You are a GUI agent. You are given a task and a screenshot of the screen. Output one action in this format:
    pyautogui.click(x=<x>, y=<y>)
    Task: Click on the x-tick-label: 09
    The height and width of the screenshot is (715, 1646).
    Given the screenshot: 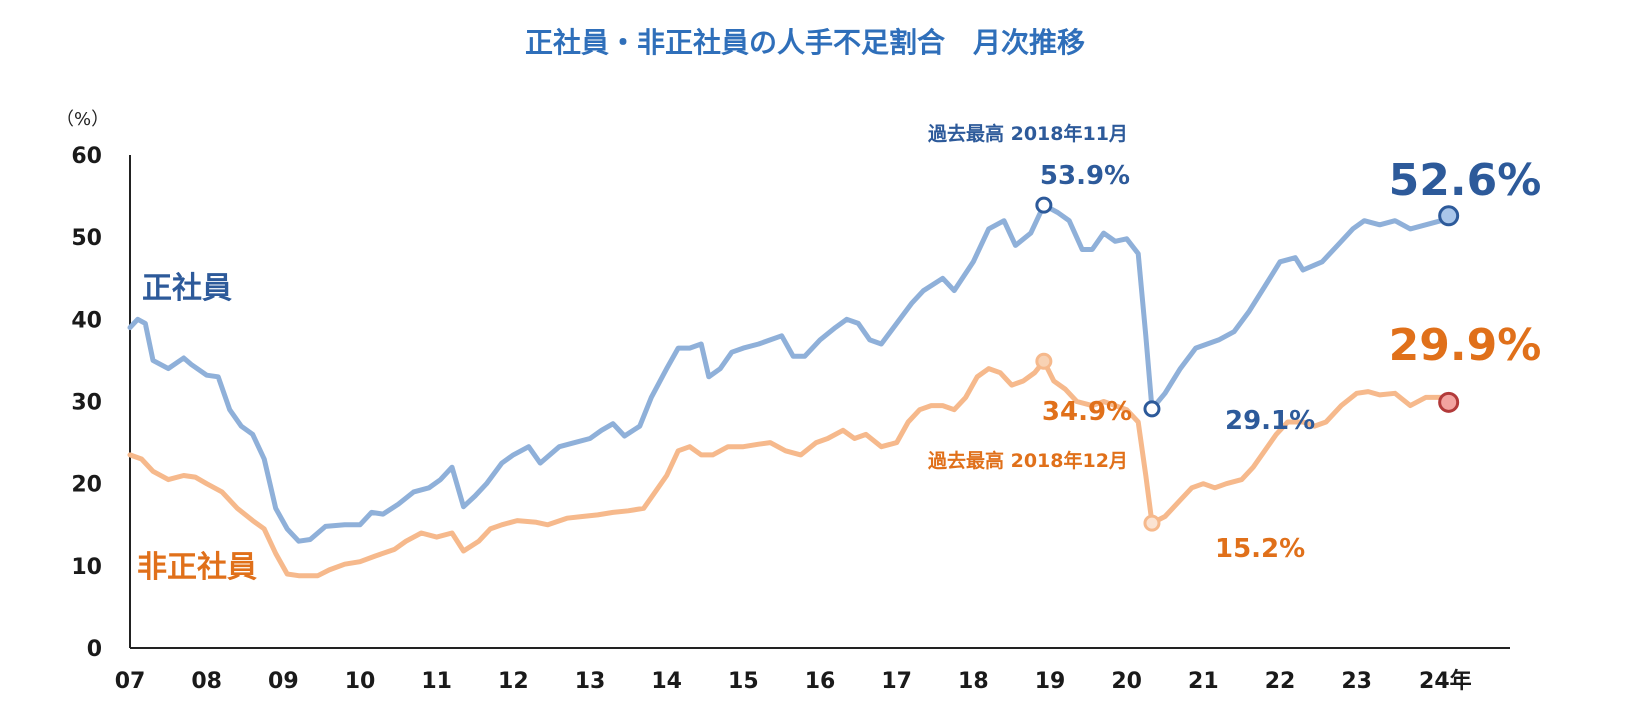 What is the action you would take?
    pyautogui.click(x=283, y=681)
    